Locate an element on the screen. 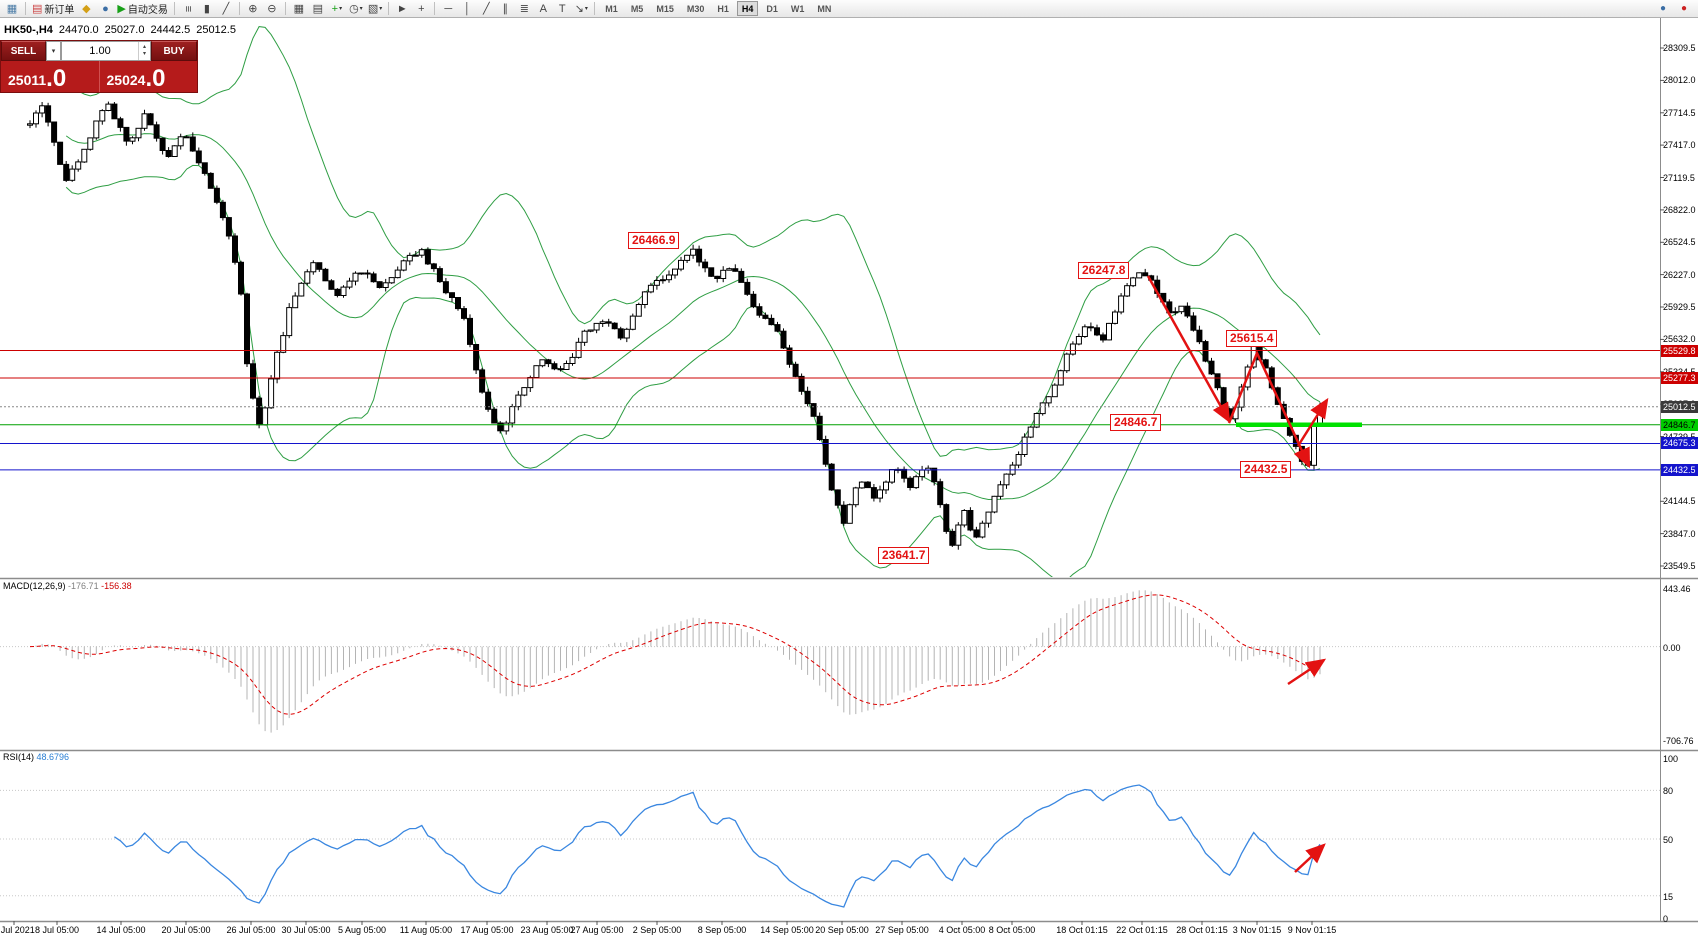 This screenshot has width=1698, height=940. horizontal-line-icon: ─ is located at coordinates (448, 9).